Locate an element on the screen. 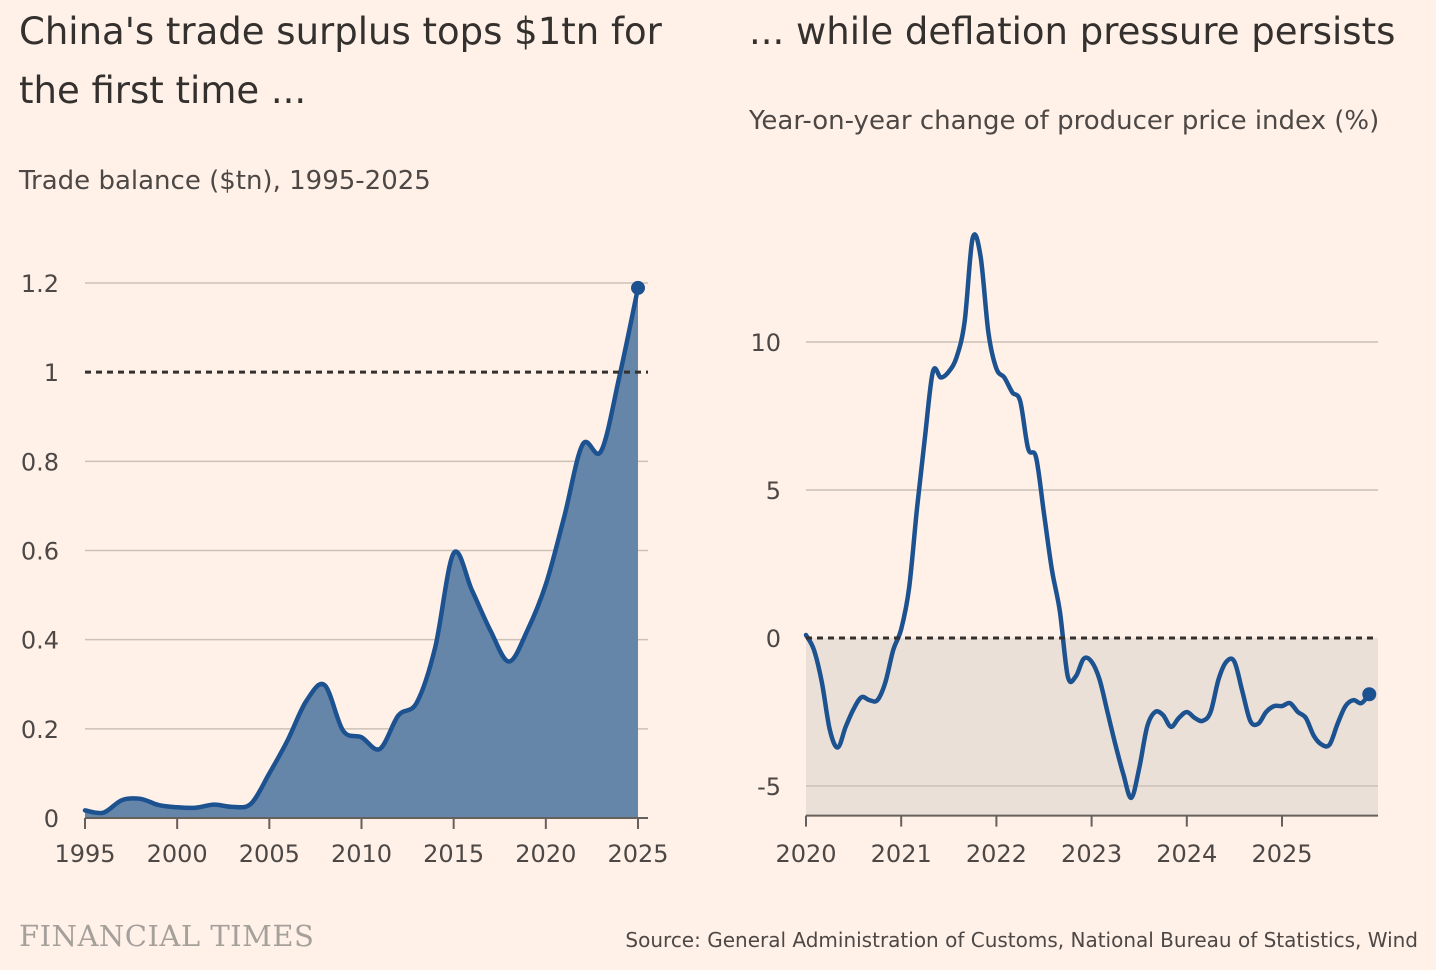  x-tick-label: 2005 is located at coordinates (269, 854).